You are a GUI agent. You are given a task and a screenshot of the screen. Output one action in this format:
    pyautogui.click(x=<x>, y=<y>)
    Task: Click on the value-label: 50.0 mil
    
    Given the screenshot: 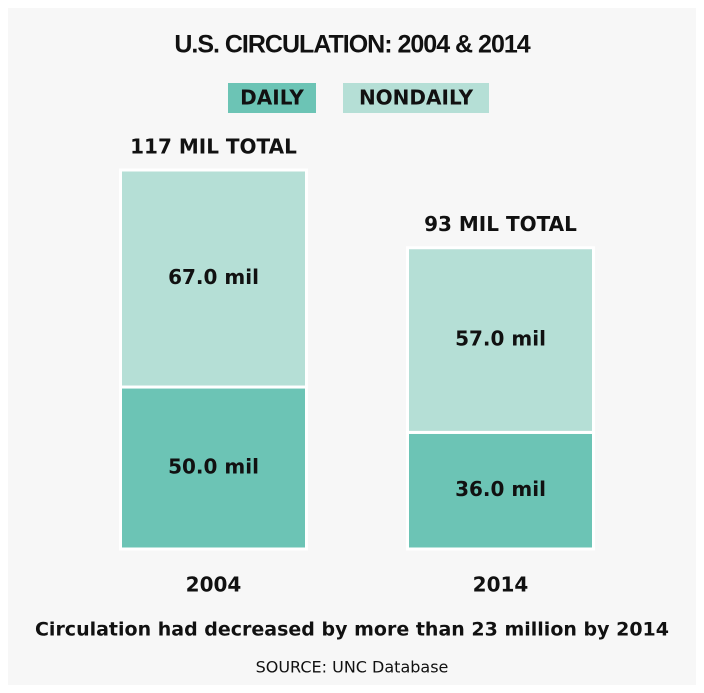 What is the action you would take?
    pyautogui.click(x=213, y=467)
    